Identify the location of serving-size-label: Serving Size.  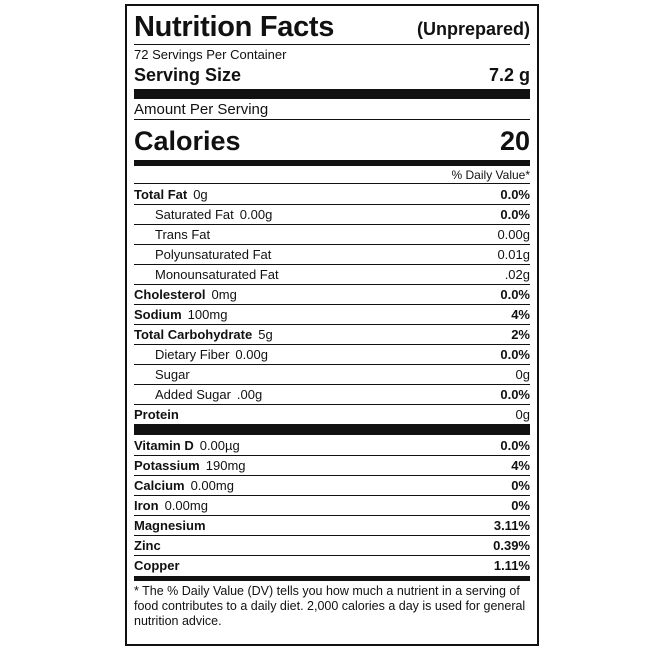
(188, 75).